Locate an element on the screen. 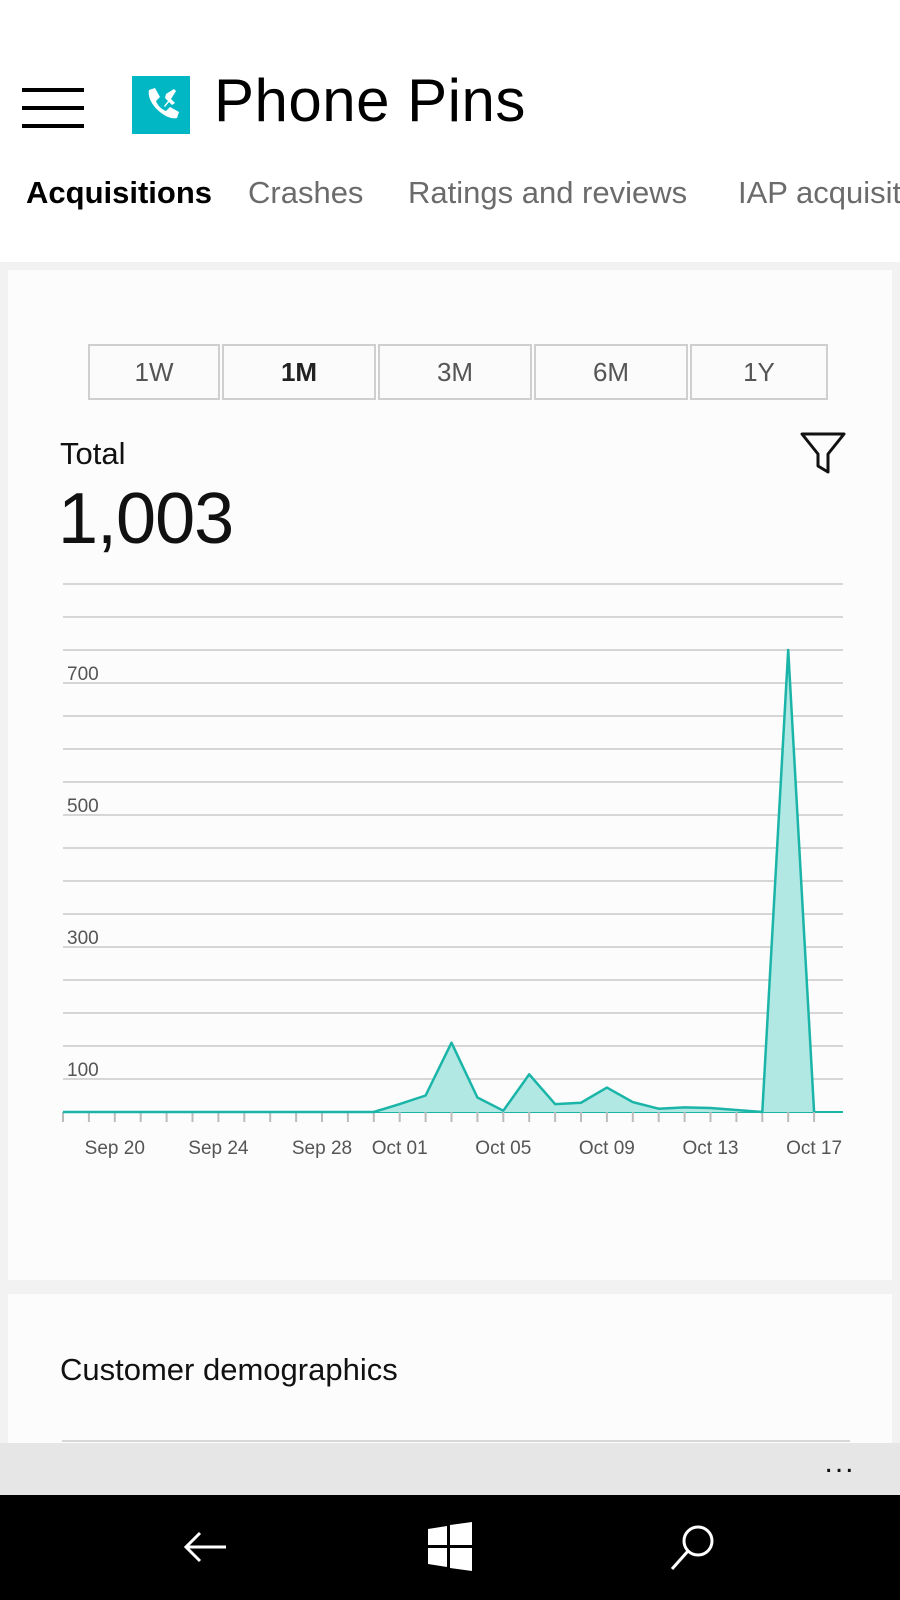  time-range-selector: 1W 1M 3M 6M 1Y is located at coordinates (458, 374).